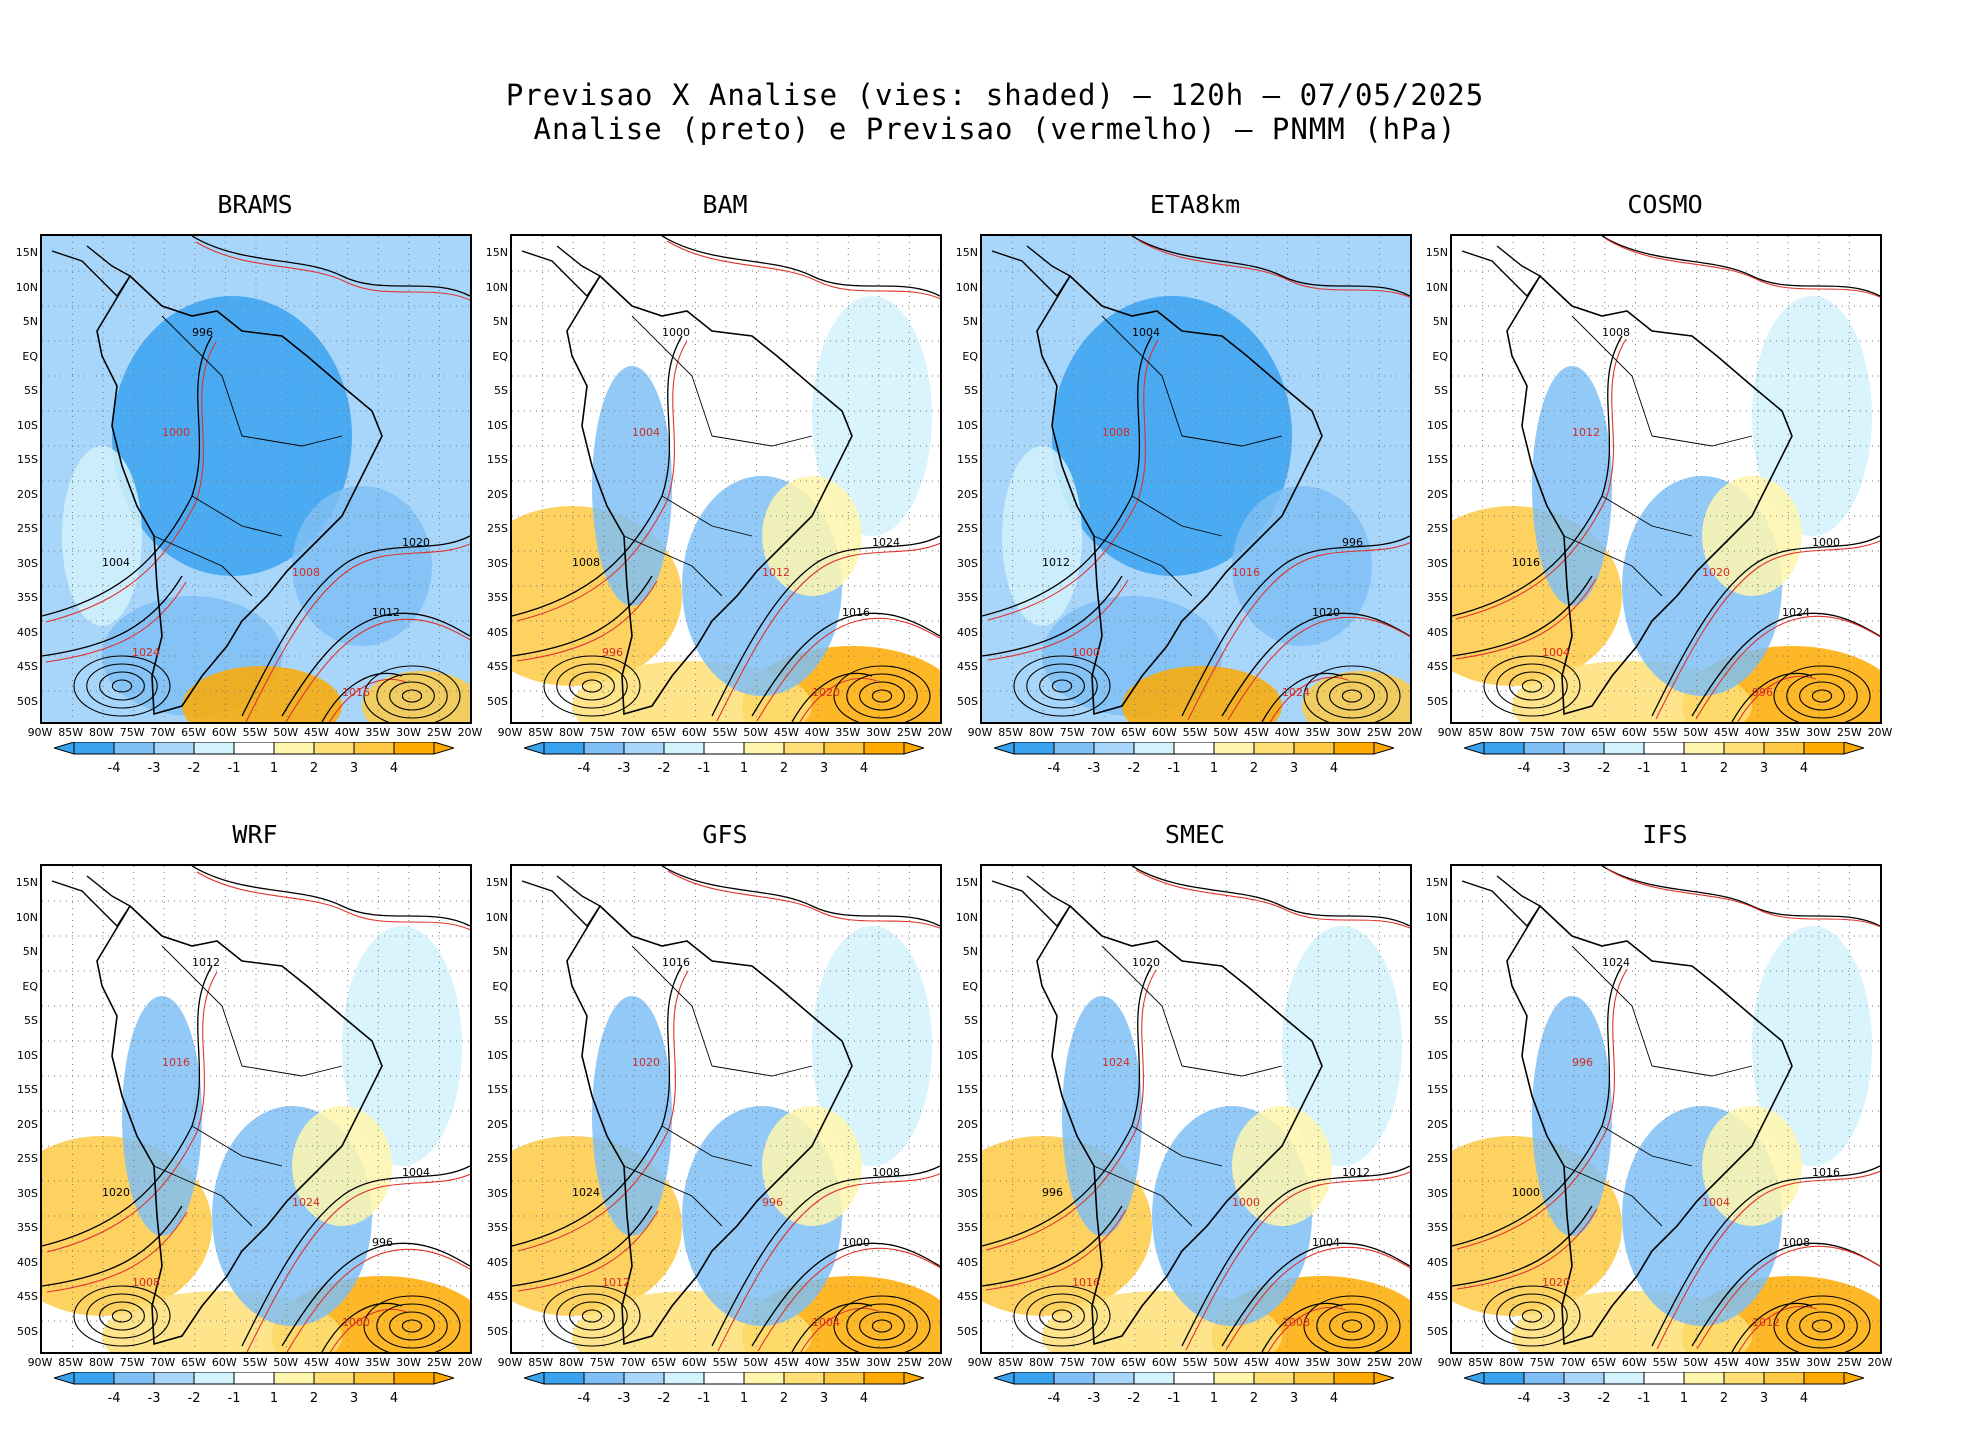  What do you see at coordinates (1410, 1362) in the screenshot?
I see `lon-tick-label: 20W` at bounding box center [1410, 1362].